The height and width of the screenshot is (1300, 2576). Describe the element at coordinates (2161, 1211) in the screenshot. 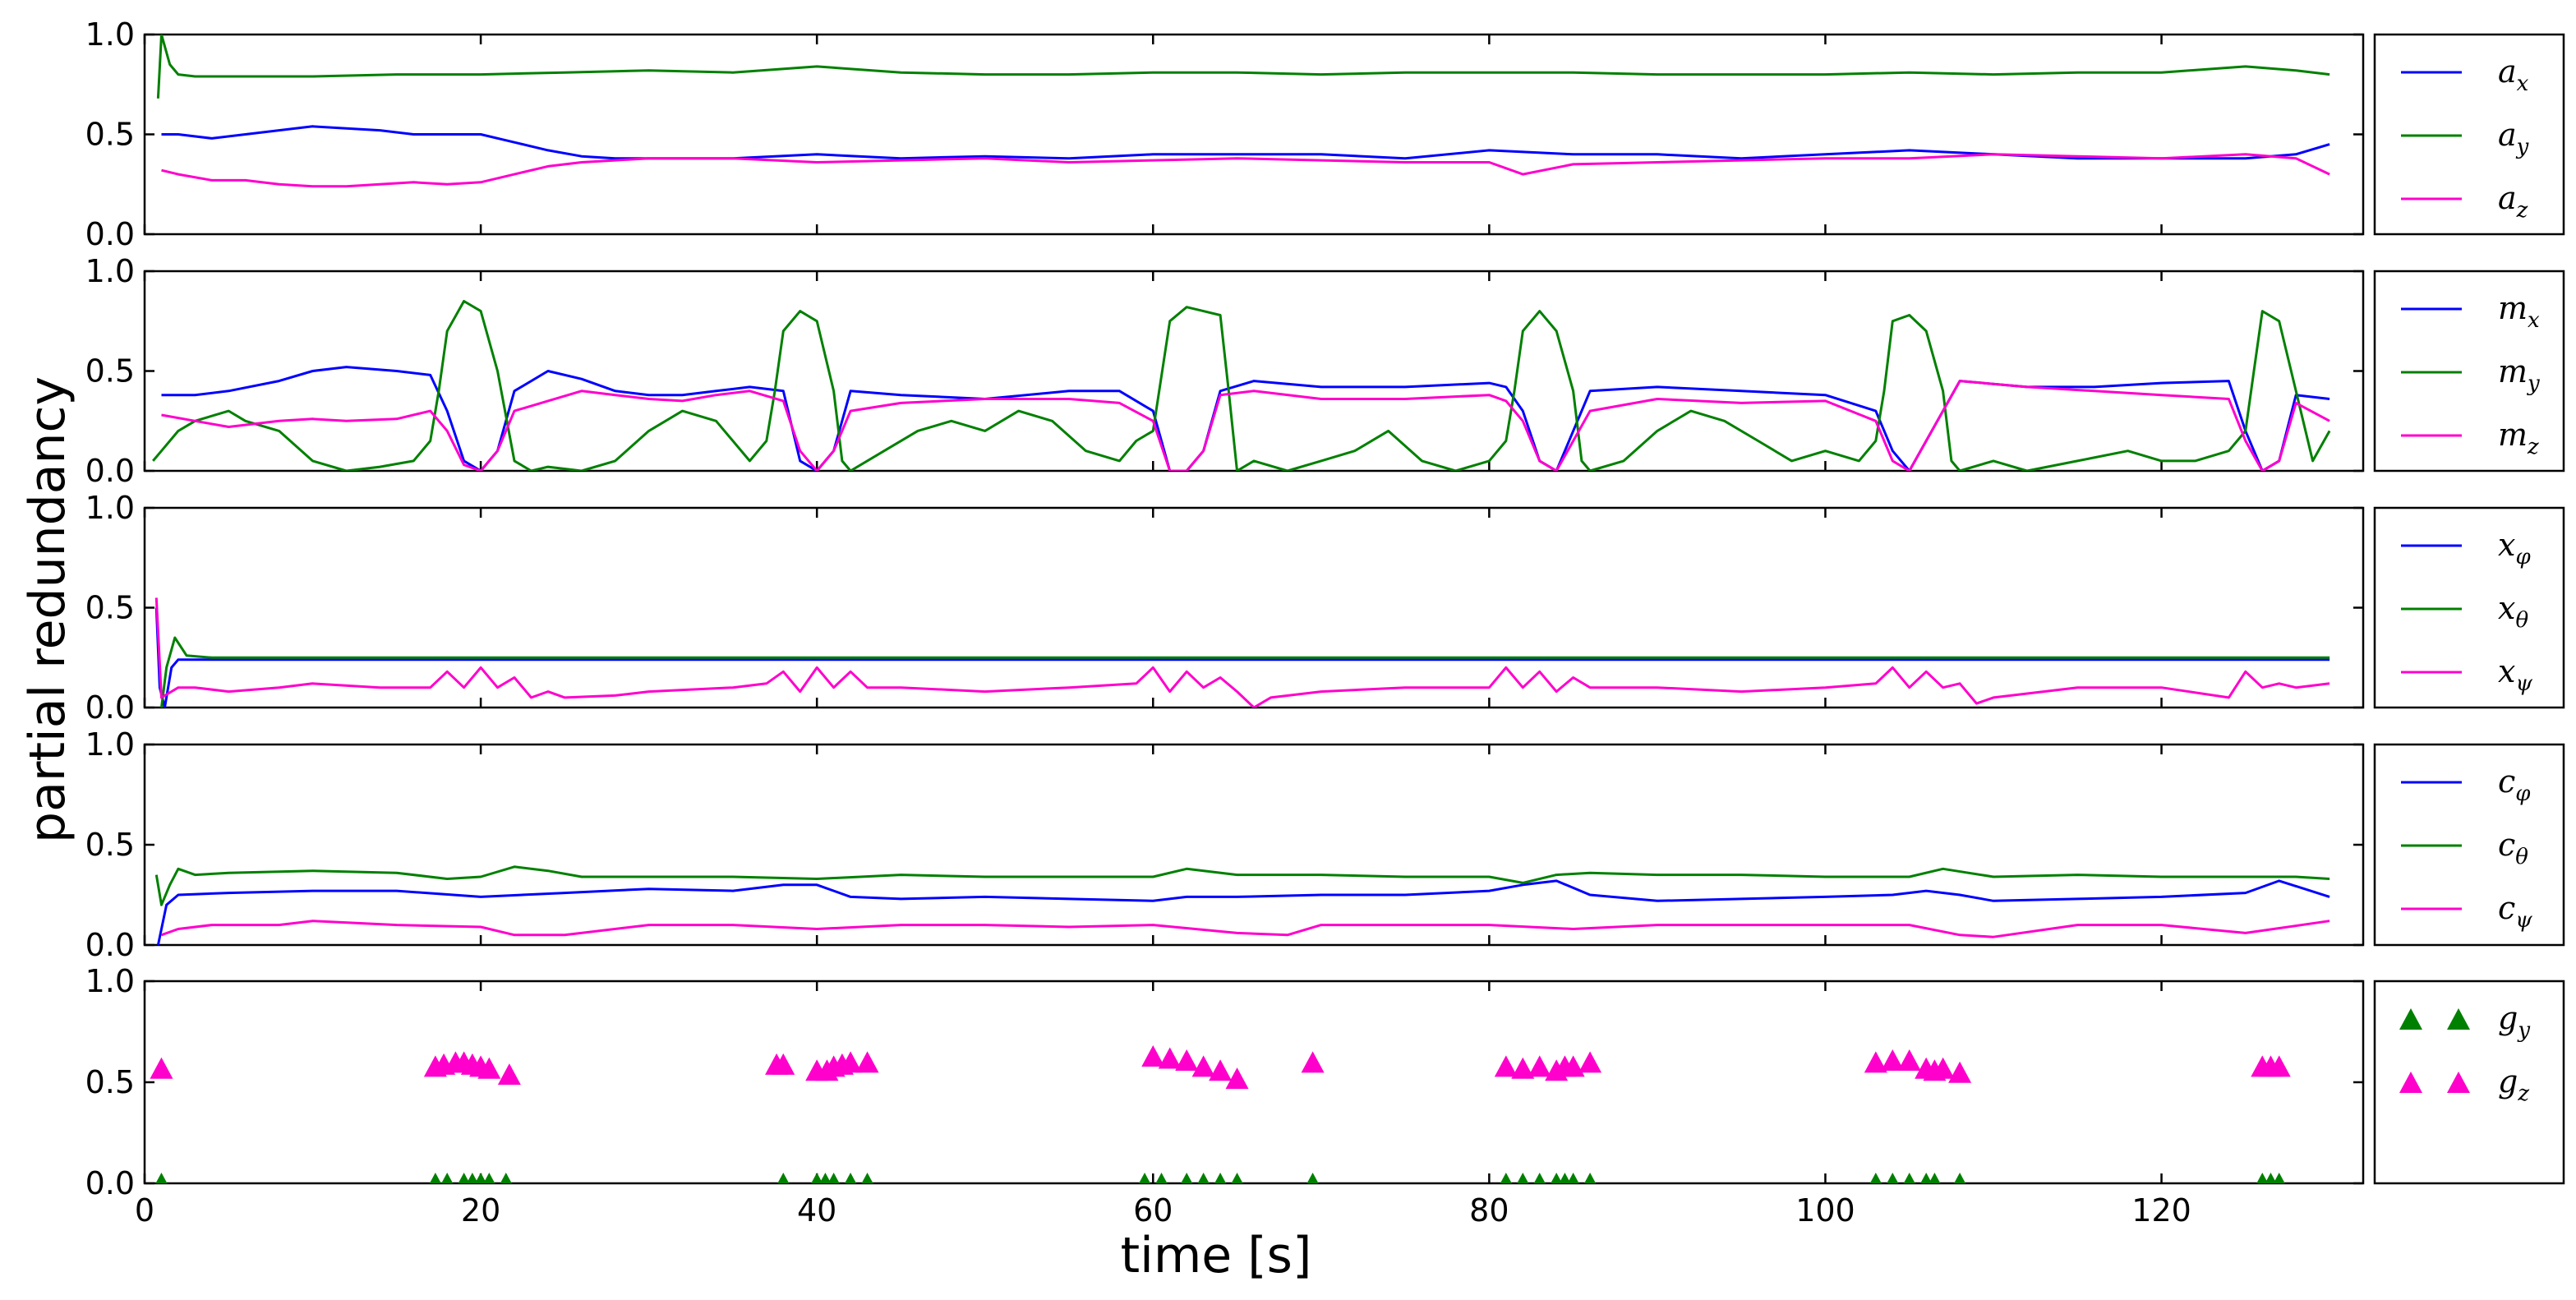

I see `x-tick-label: 120` at that location.